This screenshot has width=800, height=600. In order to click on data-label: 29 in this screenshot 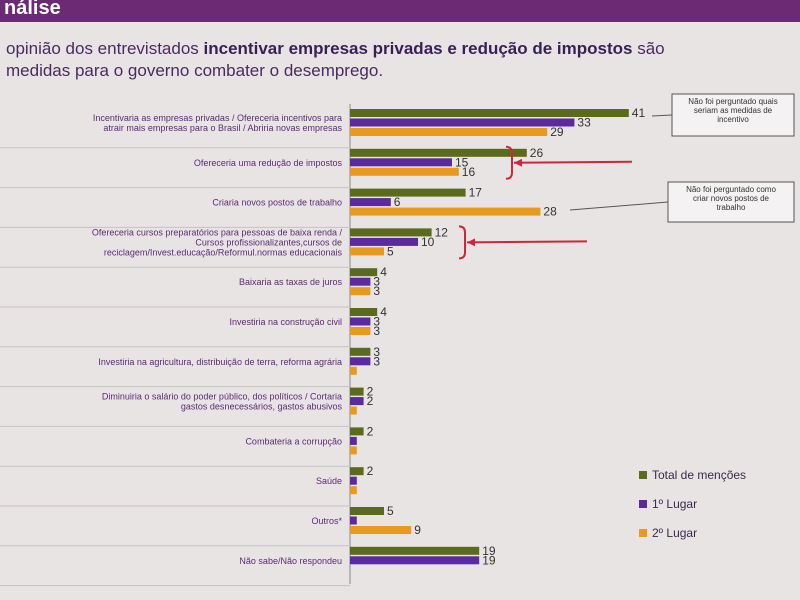, I will do `click(557, 132)`.